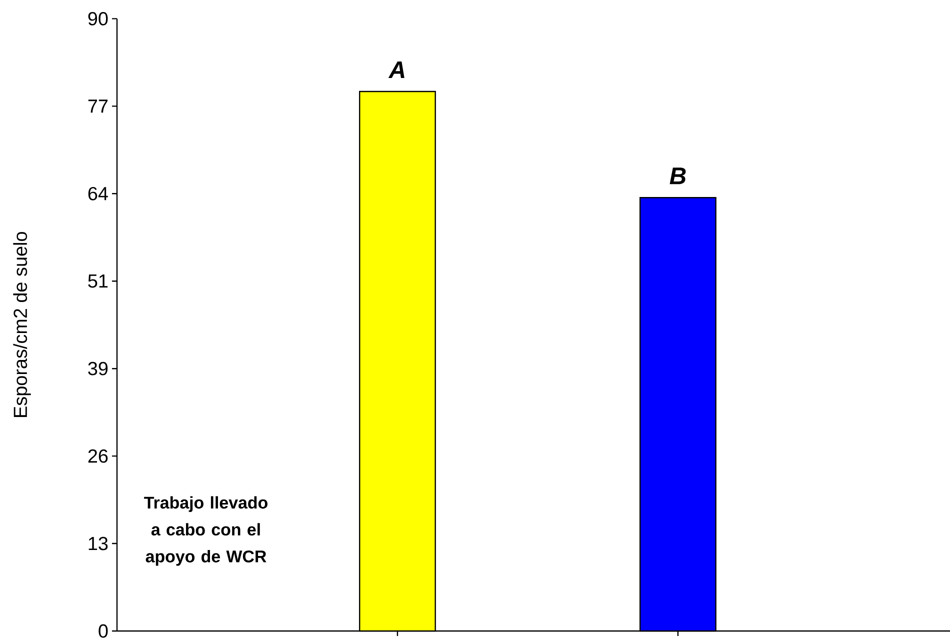 The width and height of the screenshot is (950, 639). Describe the element at coordinates (98, 106) in the screenshot. I see `y-tick-label: 77` at that location.